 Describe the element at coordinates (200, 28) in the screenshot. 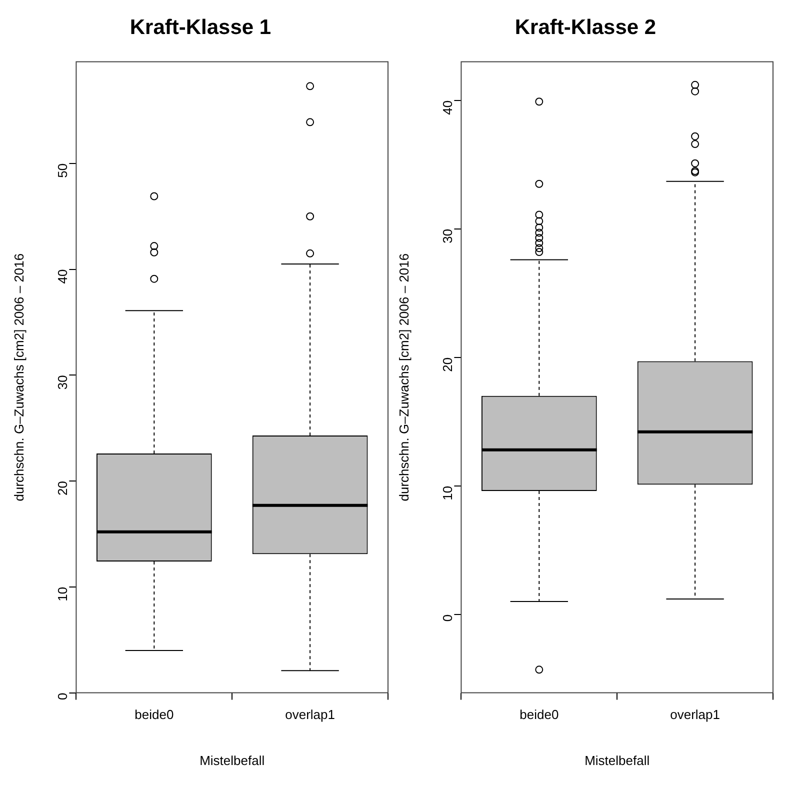

I see `chart-title: Kraft-Klasse 1` at that location.